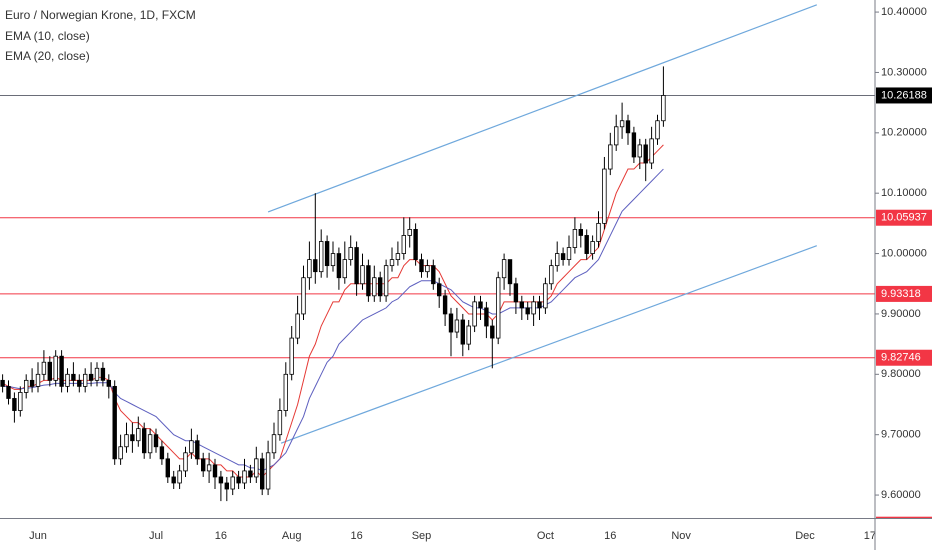  I want to click on y-tick-label: 9.70000, so click(901, 435).